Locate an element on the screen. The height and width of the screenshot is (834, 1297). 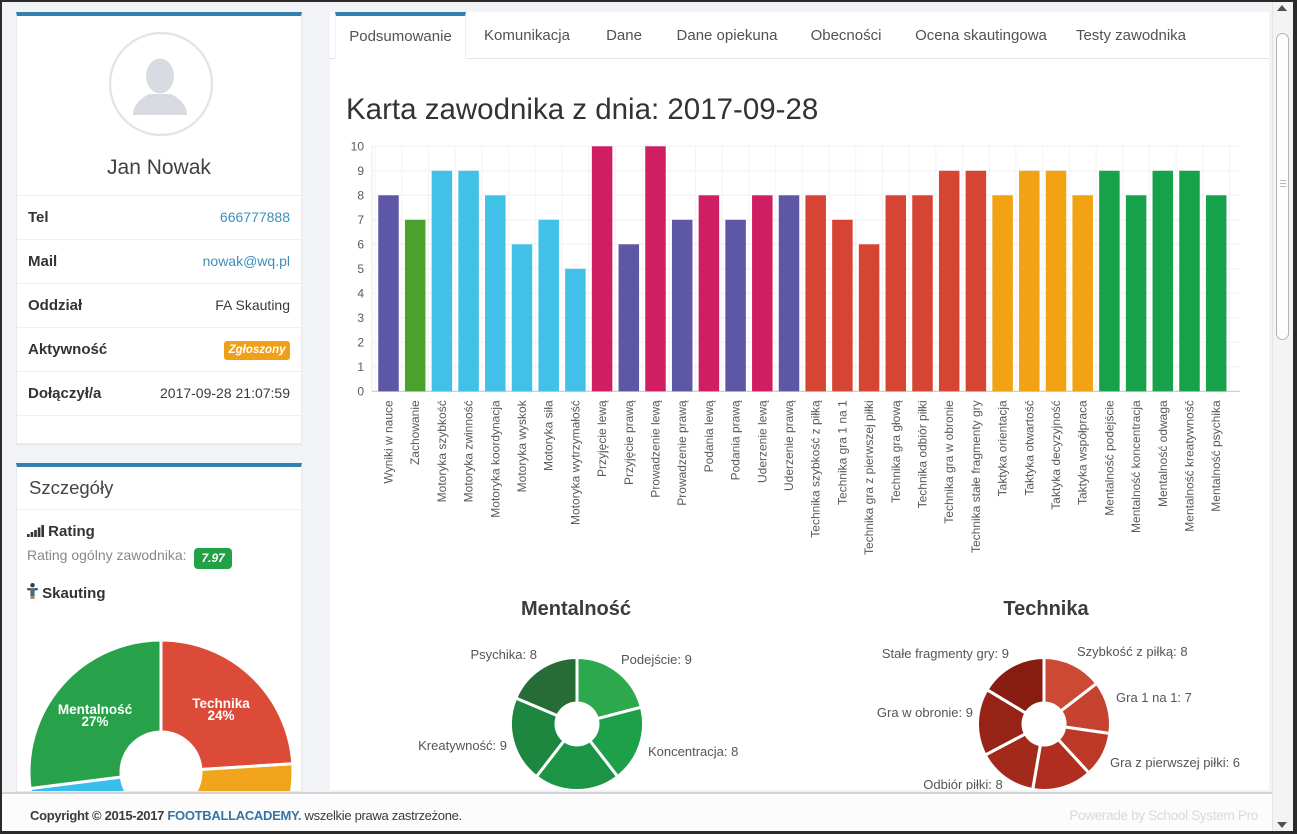
svg-text: 5 is located at coordinates (360, 269).